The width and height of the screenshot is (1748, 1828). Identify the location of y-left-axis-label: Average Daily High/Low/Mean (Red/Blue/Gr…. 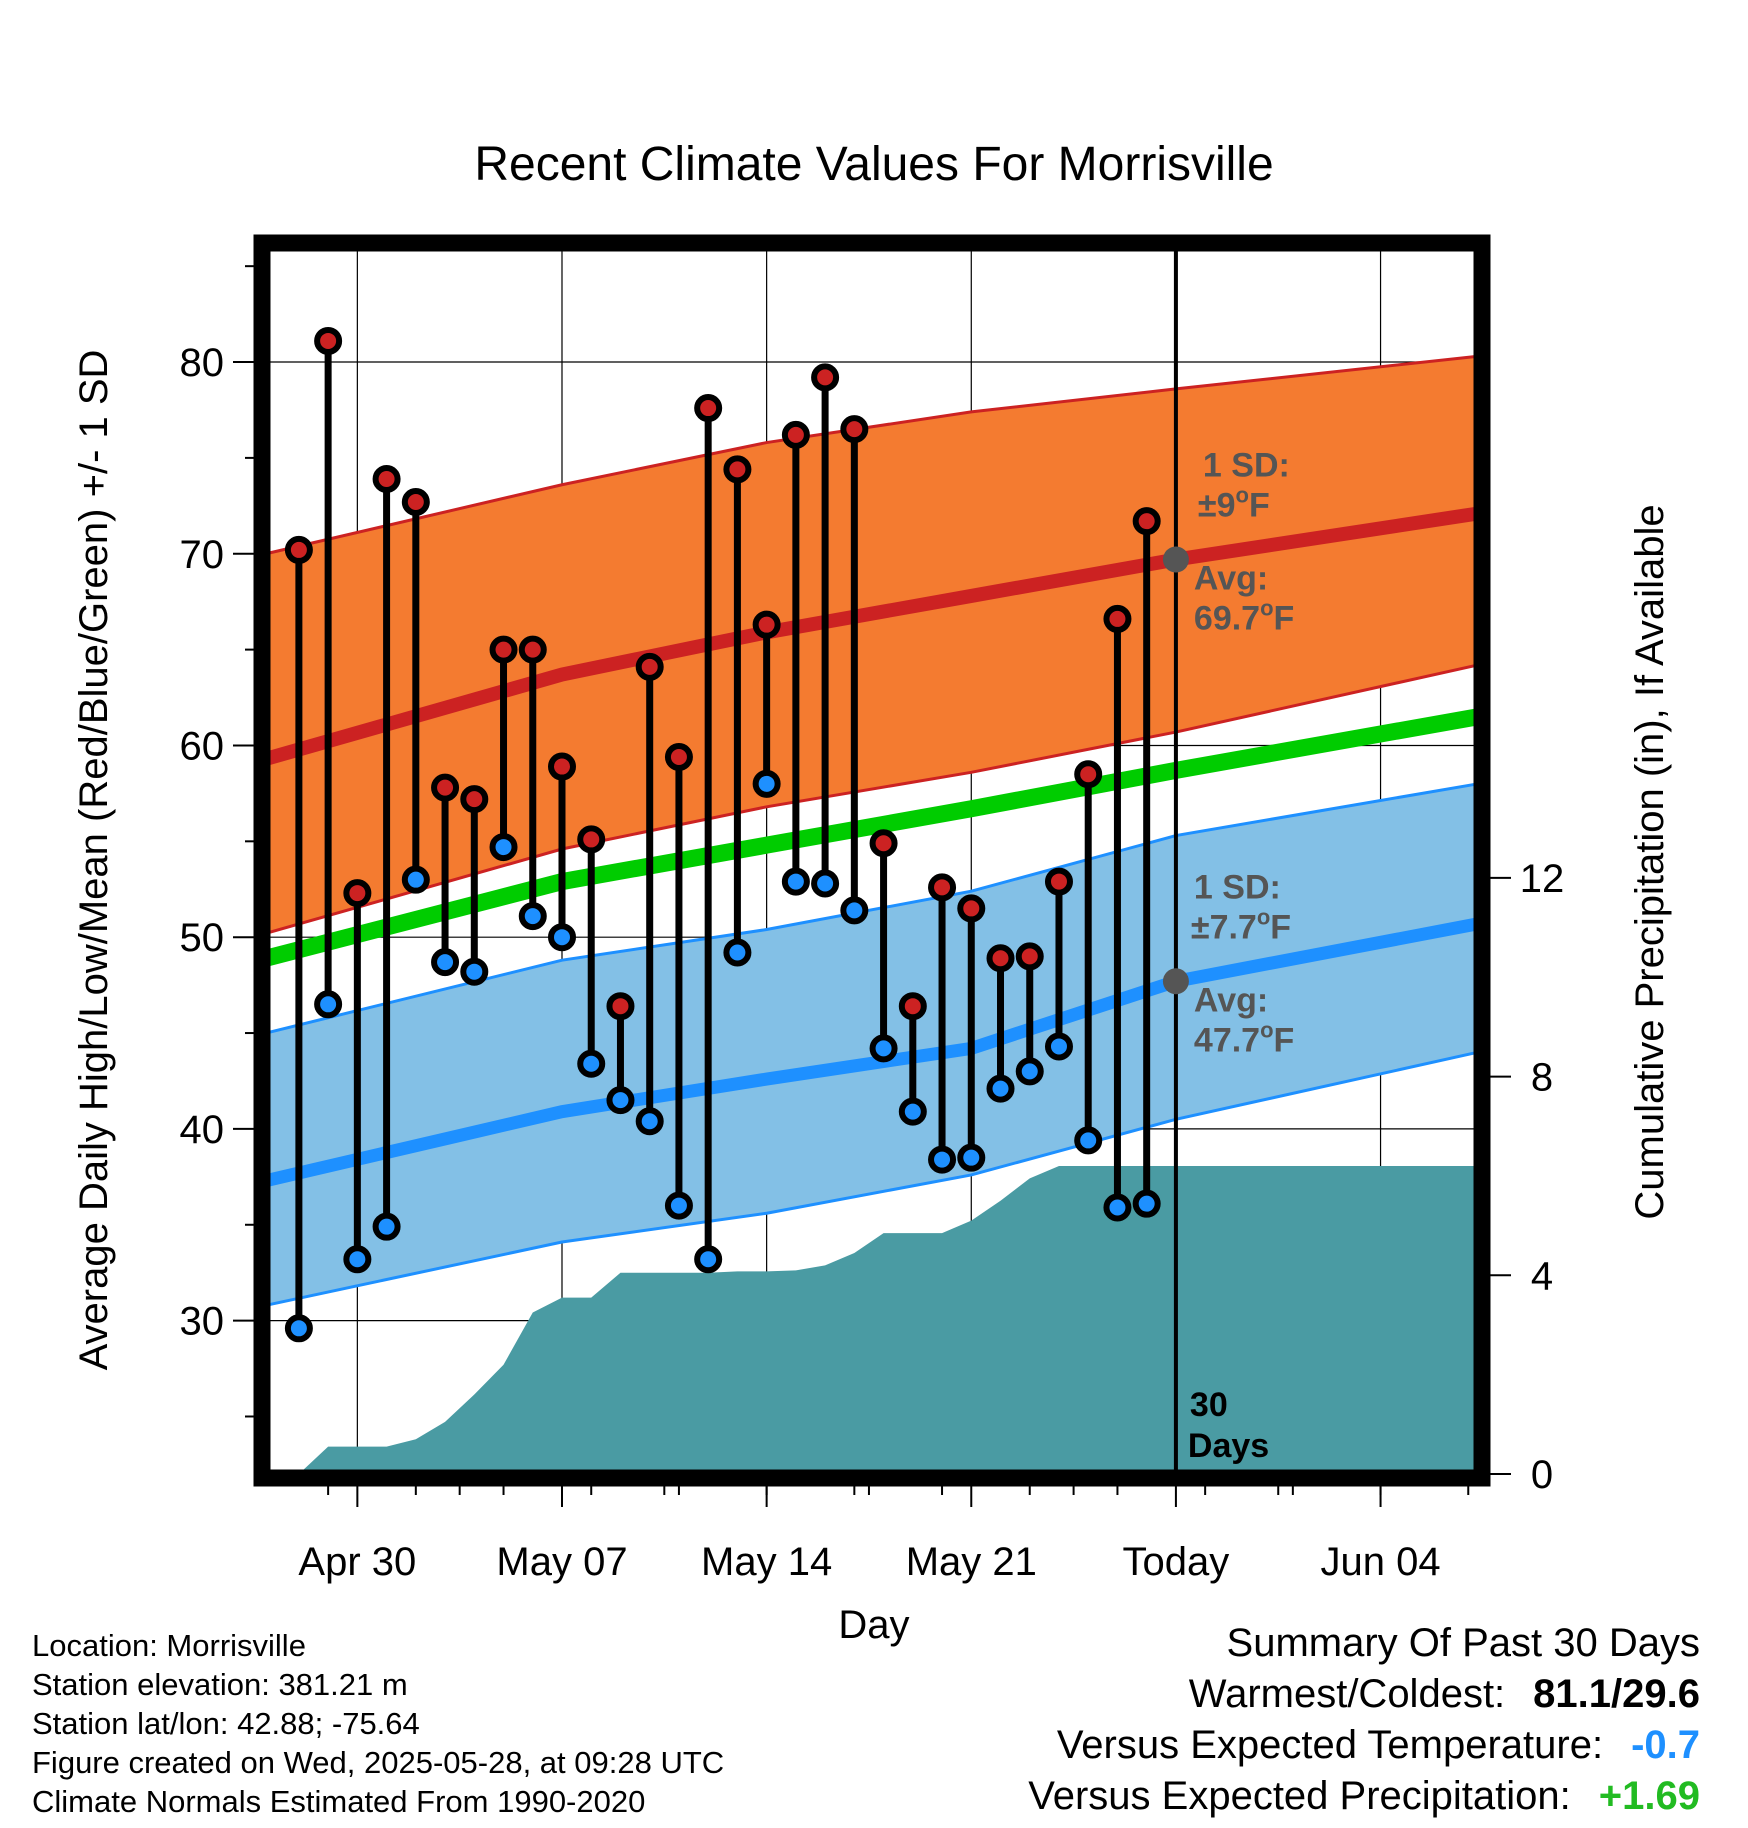
(94, 860).